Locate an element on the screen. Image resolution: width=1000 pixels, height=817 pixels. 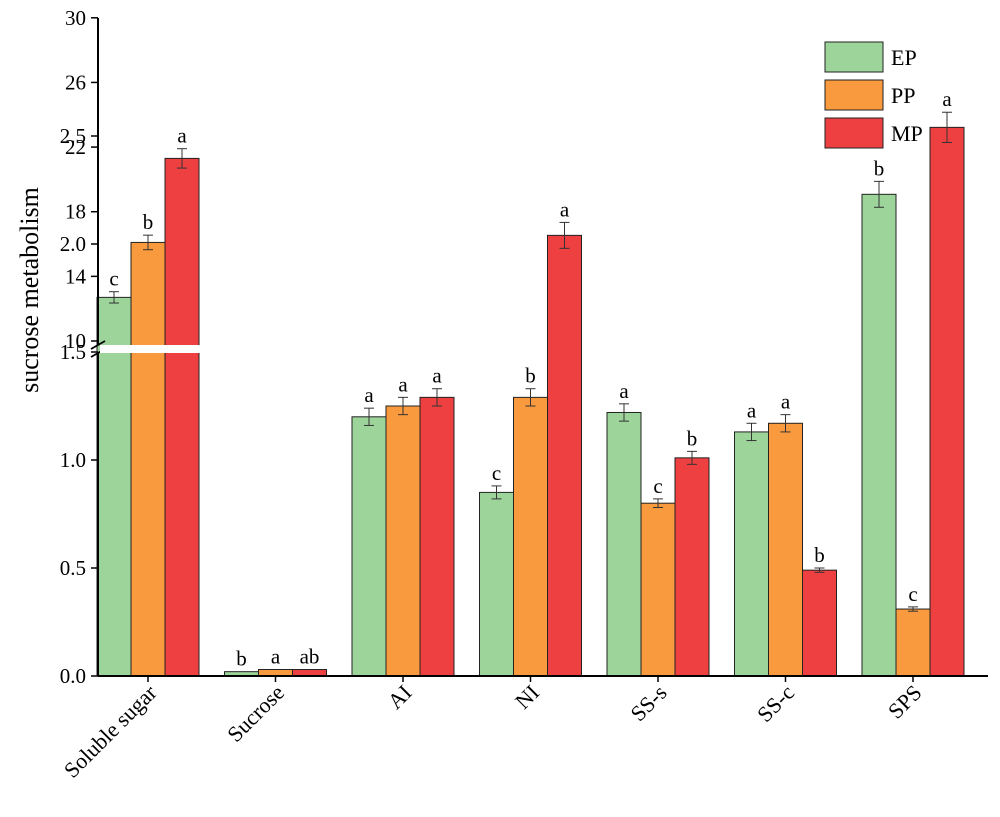
y-axis-title: sucrose metabolism is located at coordinates (29, 290).